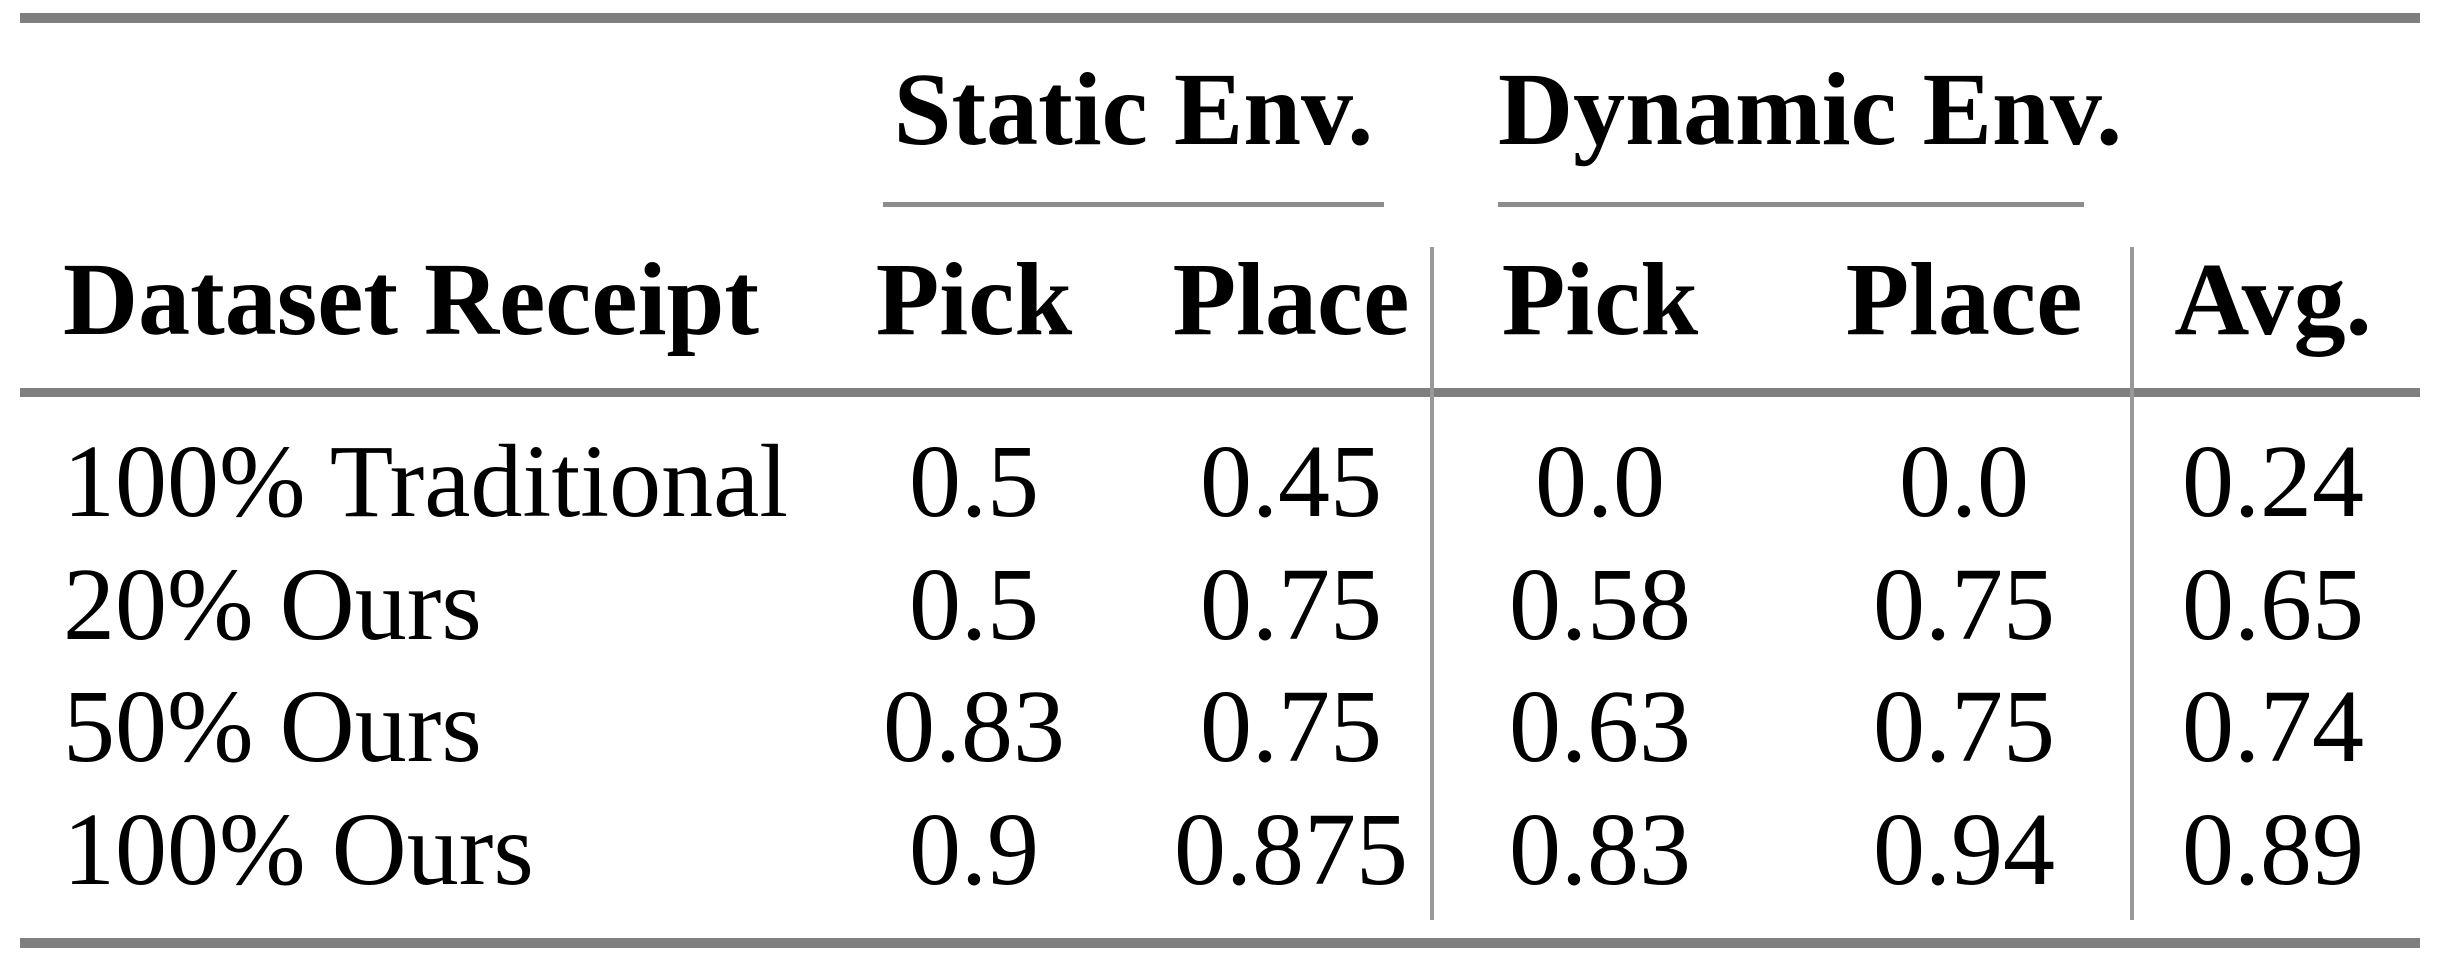  What do you see at coordinates (1291, 481) in the screenshot?
I see `cell-static-place: 0.45` at bounding box center [1291, 481].